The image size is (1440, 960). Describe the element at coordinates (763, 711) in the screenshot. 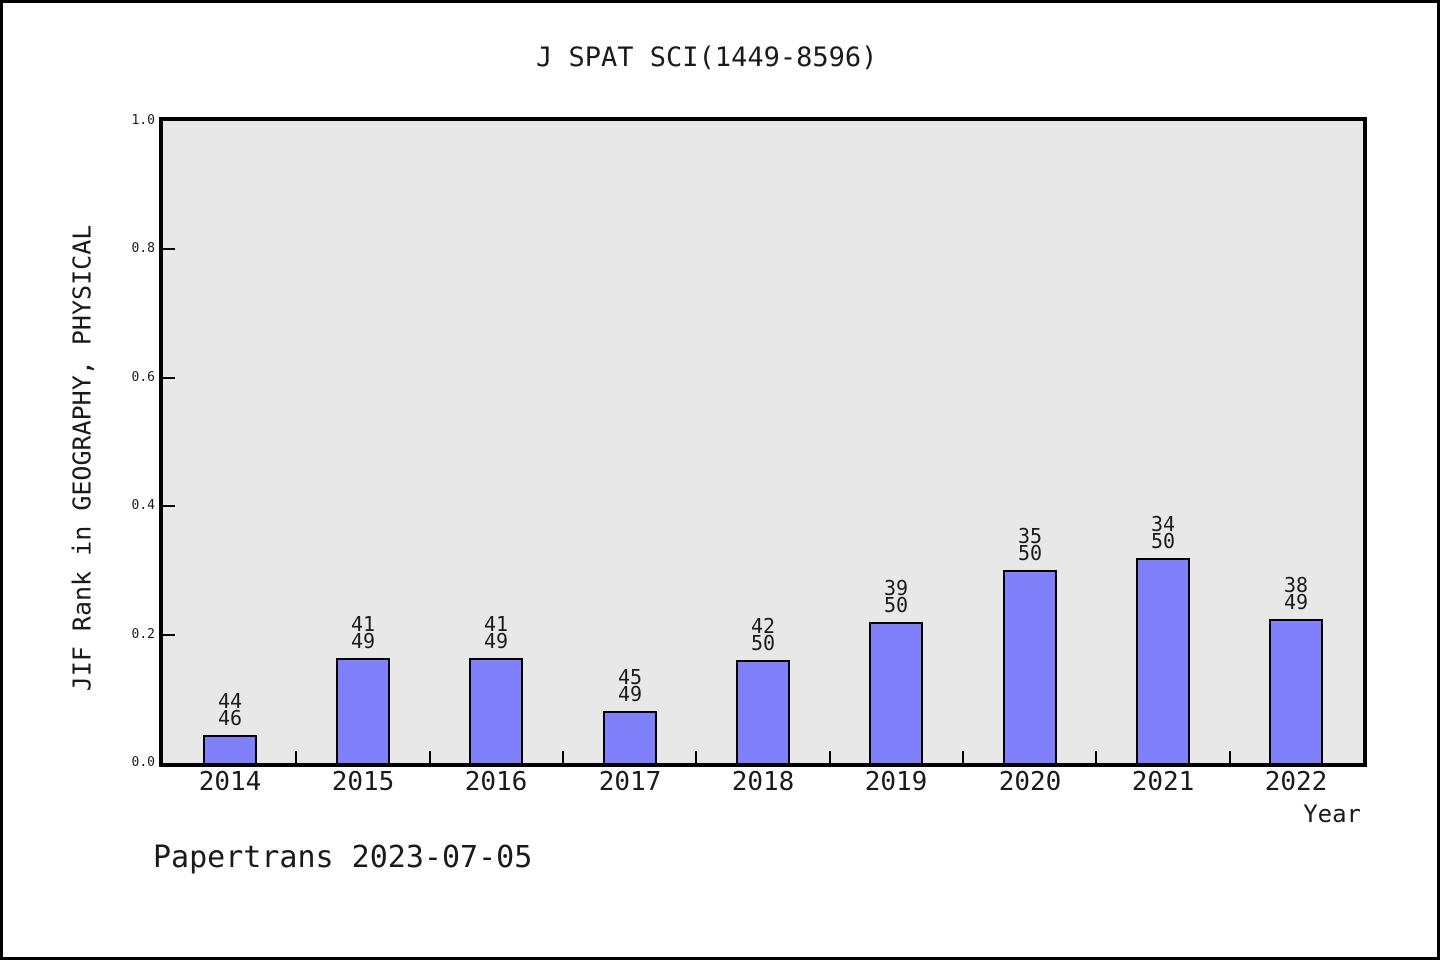

I see `bar-2018` at that location.